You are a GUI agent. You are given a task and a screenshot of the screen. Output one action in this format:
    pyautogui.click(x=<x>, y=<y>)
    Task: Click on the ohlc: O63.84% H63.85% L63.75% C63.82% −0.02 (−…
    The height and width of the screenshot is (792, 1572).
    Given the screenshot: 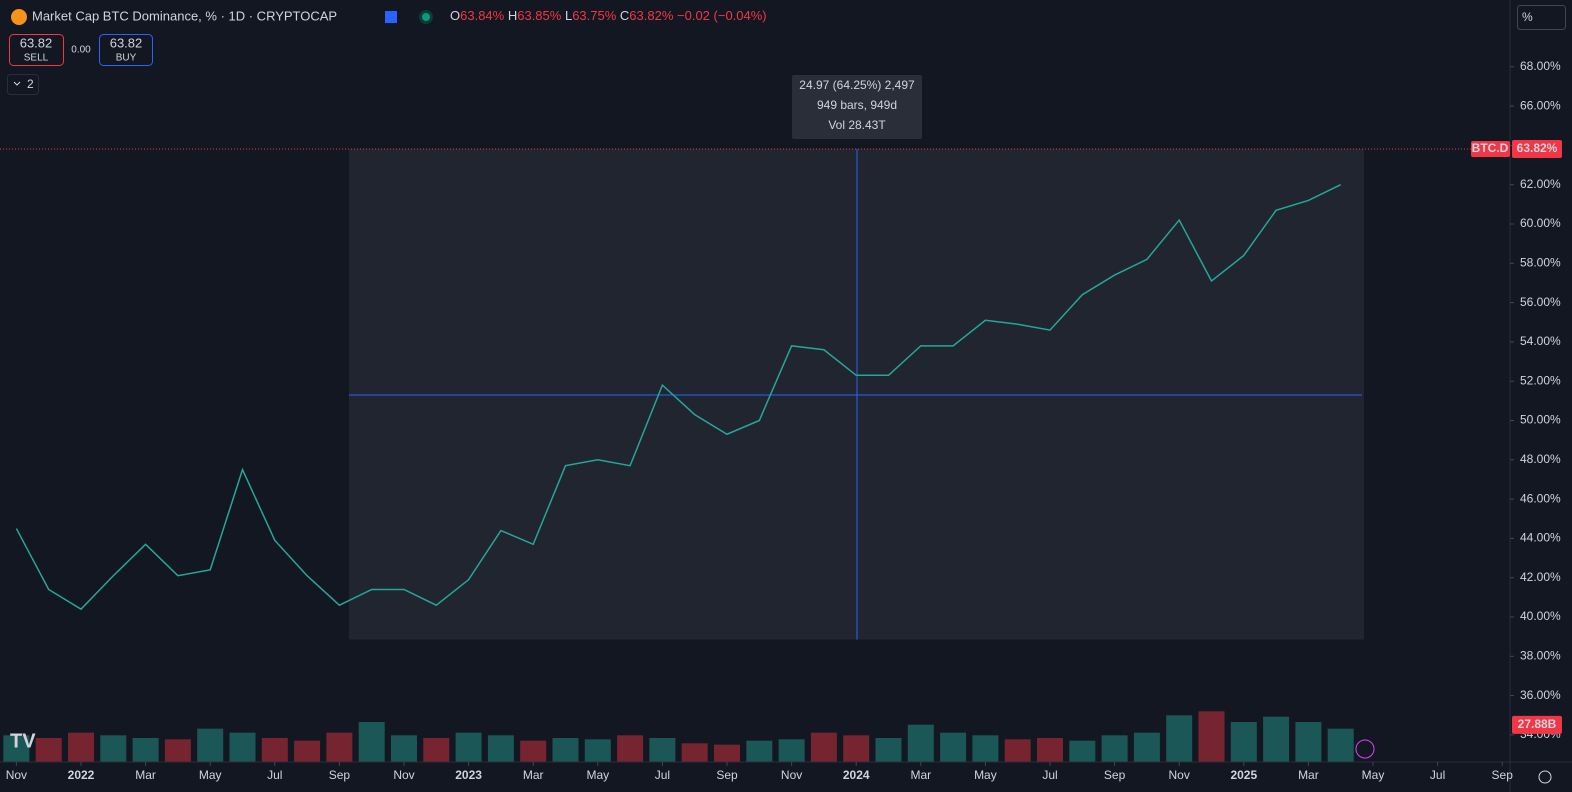 What is the action you would take?
    pyautogui.click(x=608, y=15)
    